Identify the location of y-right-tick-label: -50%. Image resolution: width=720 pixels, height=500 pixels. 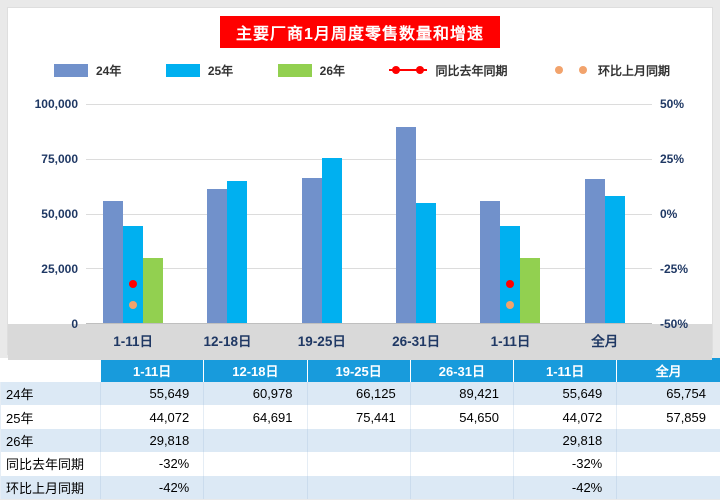
(674, 324).